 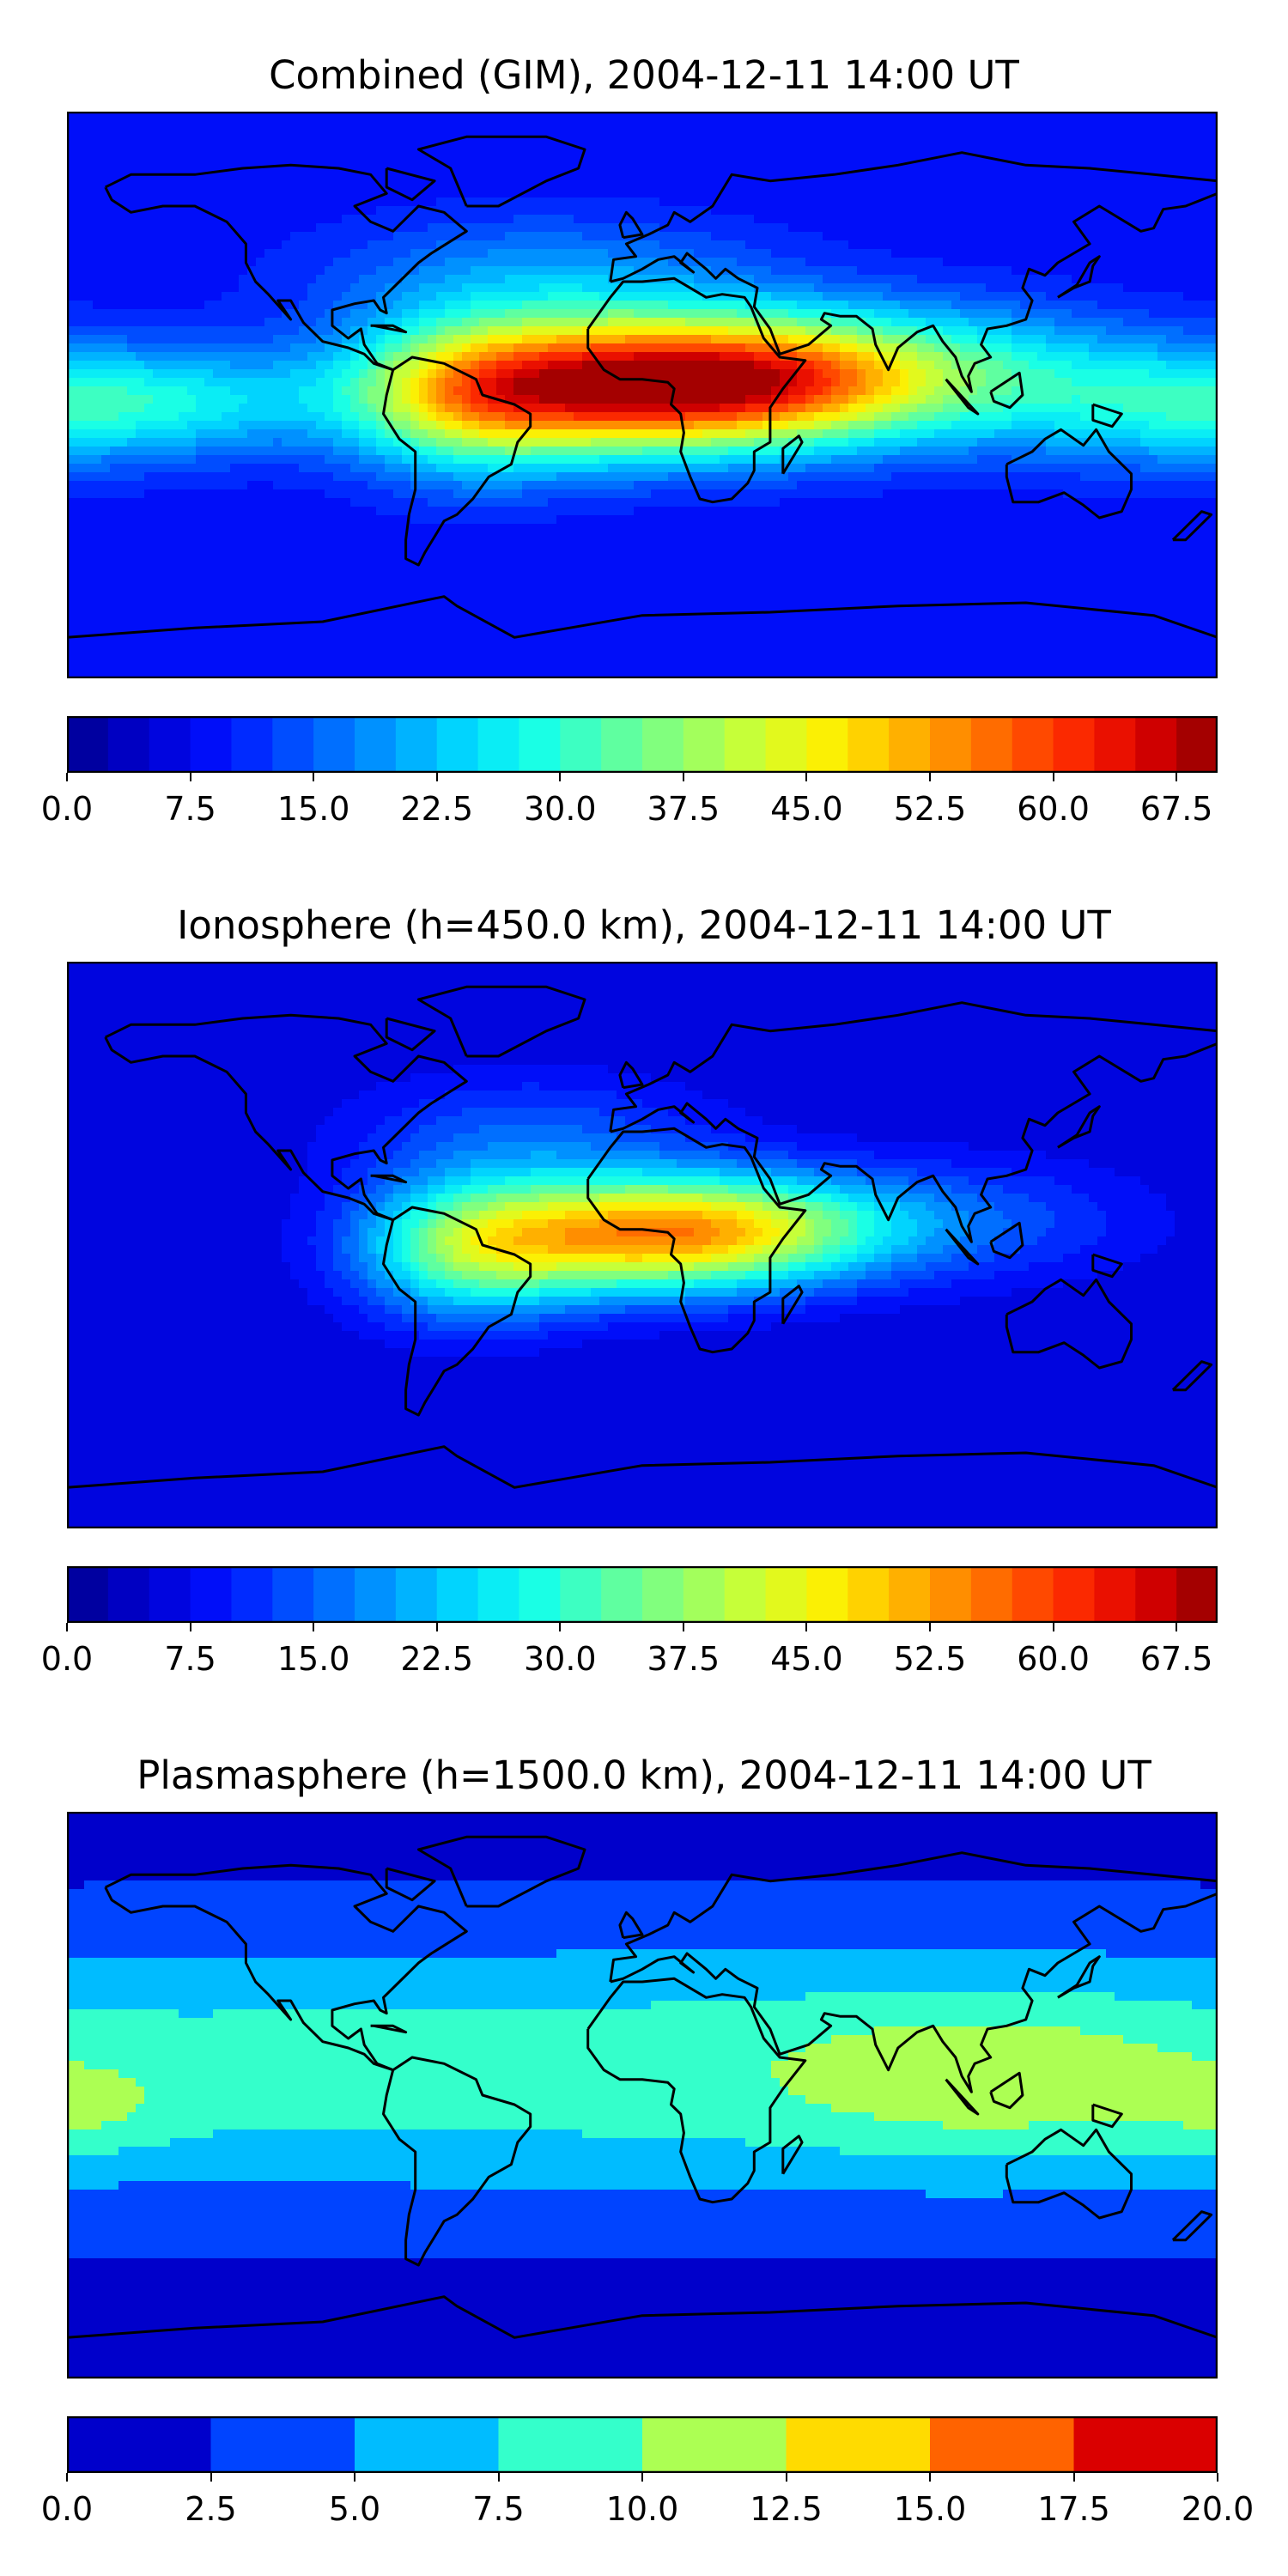 What do you see at coordinates (1053, 809) in the screenshot?
I see `colorbar-tick-label: 60.0` at bounding box center [1053, 809].